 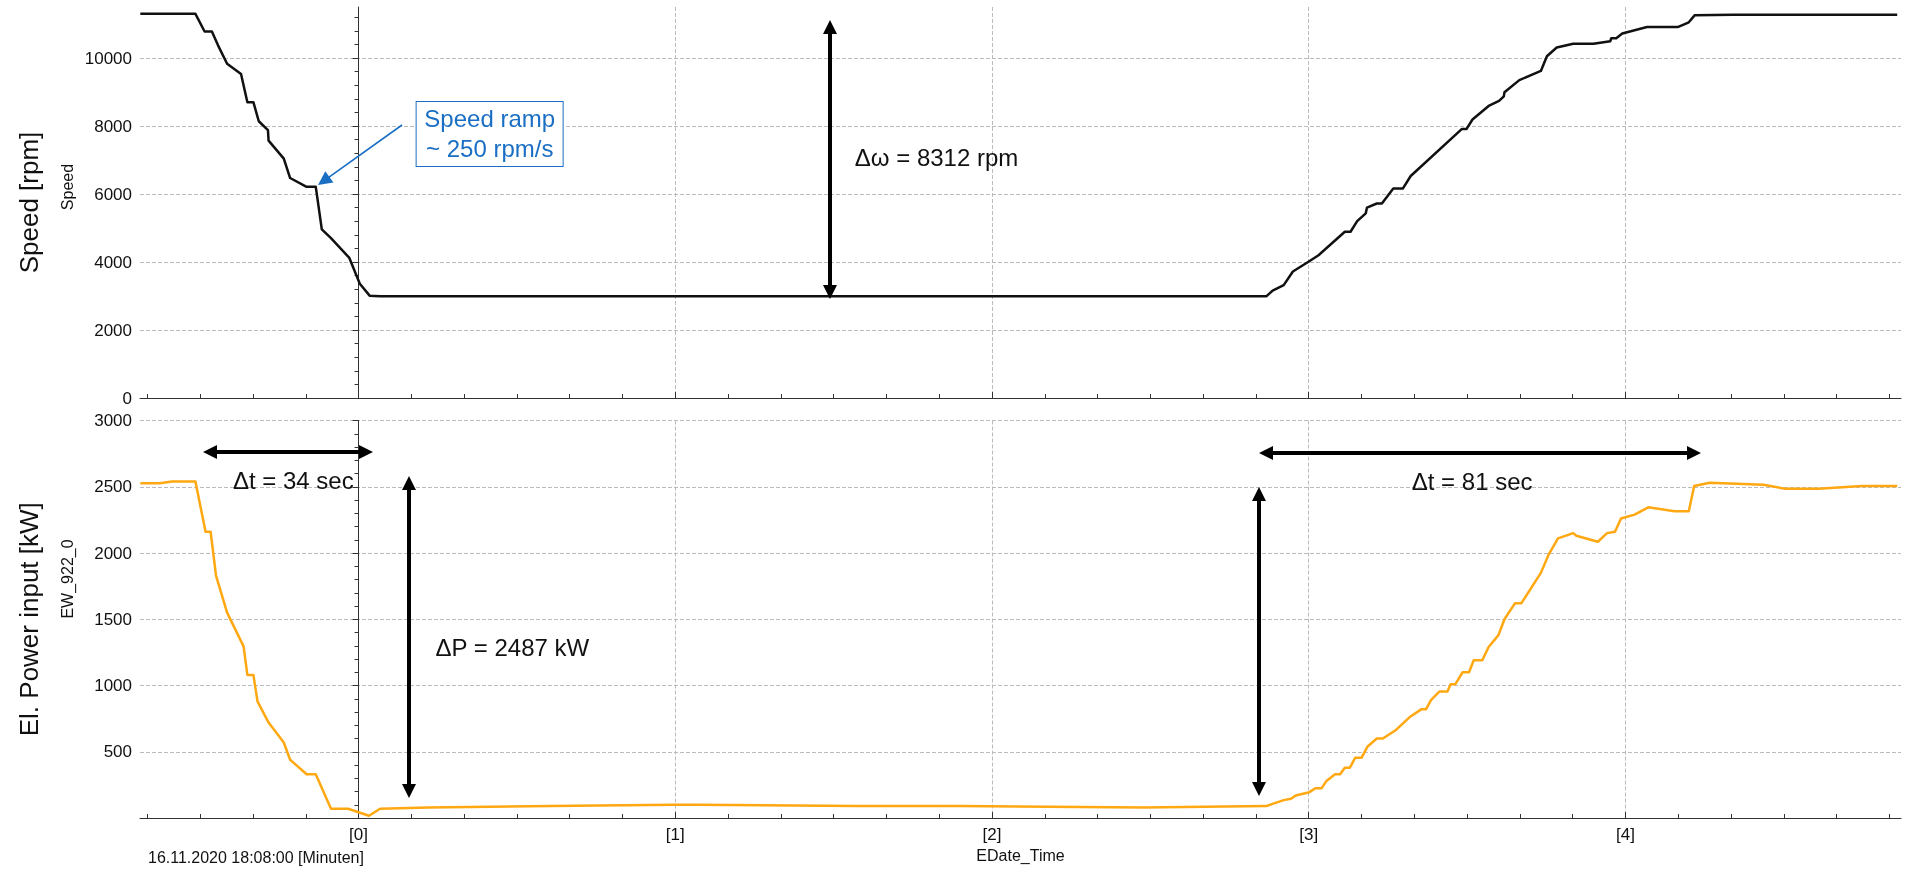 What do you see at coordinates (293, 480) in the screenshot?
I see `annotation: Δt = 34 sec` at bounding box center [293, 480].